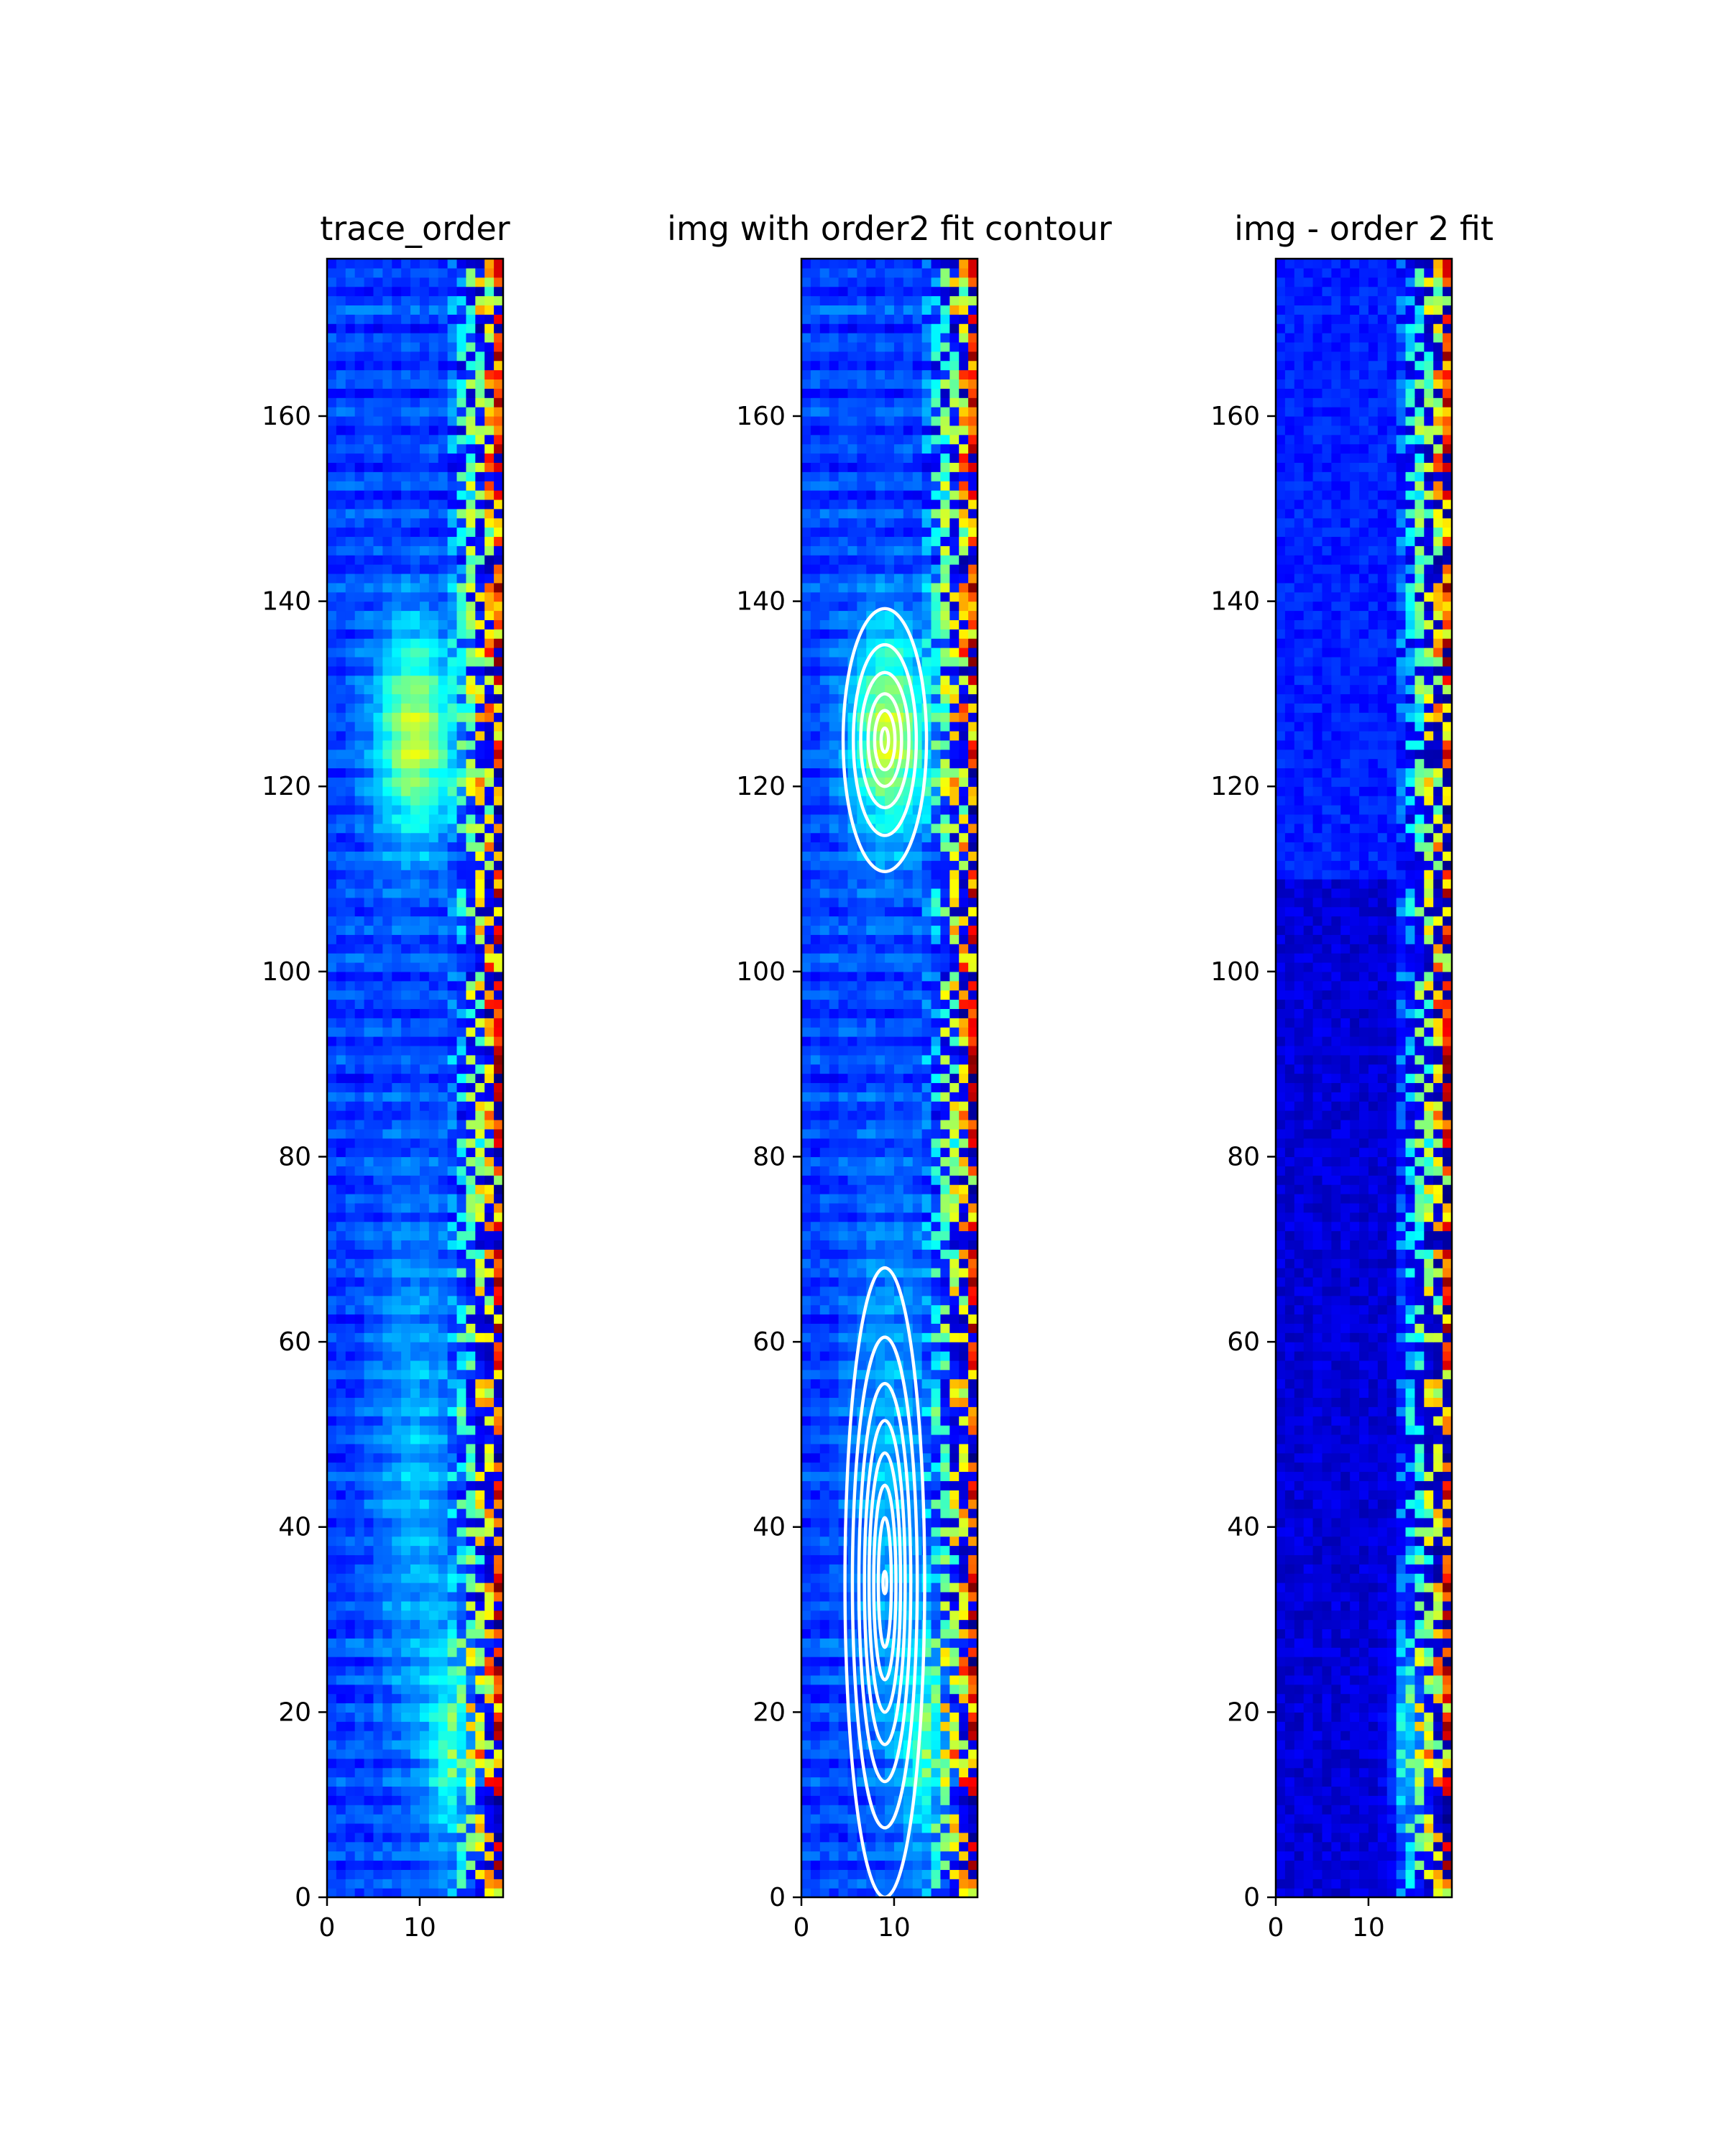  Describe the element at coordinates (1364, 229) in the screenshot. I see `panel-title: img - order 2 fit` at that location.